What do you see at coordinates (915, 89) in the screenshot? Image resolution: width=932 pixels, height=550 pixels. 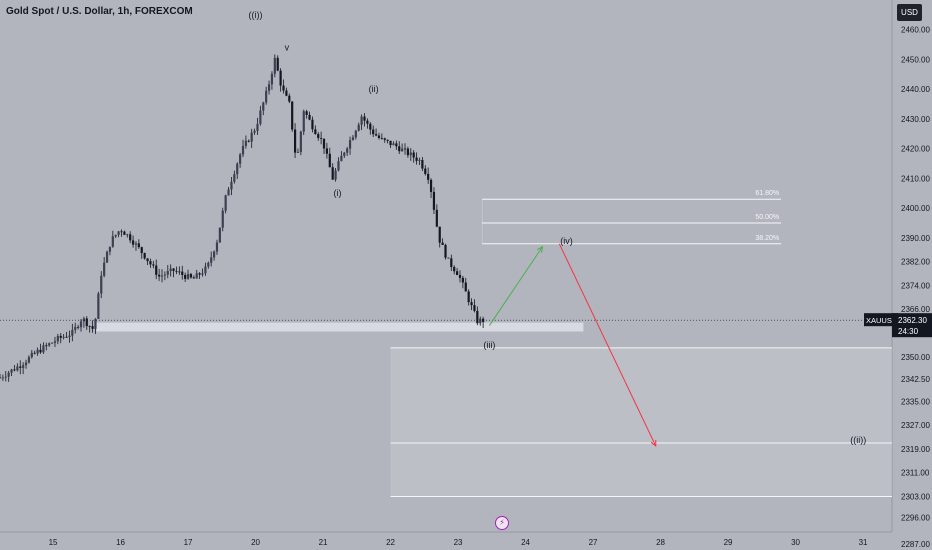 I see `y-tick-label: 2440.00` at bounding box center [915, 89].